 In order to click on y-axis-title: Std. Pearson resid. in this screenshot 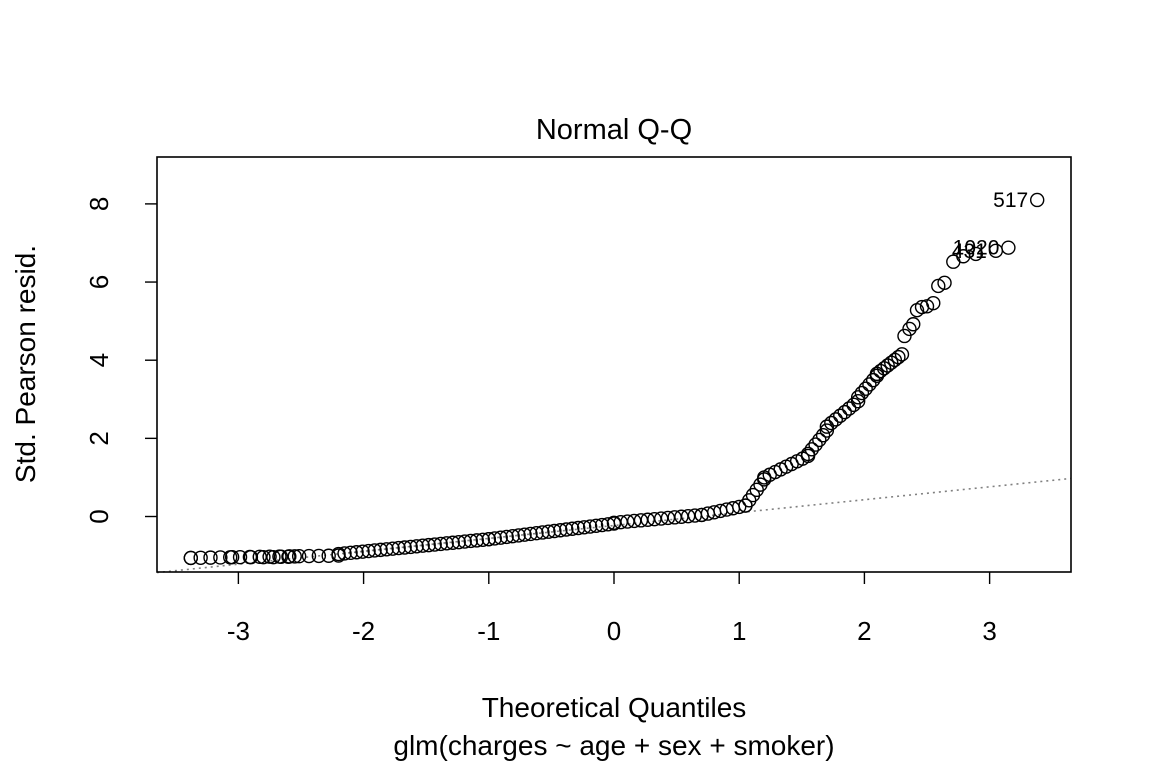, I will do `click(25, 364)`.